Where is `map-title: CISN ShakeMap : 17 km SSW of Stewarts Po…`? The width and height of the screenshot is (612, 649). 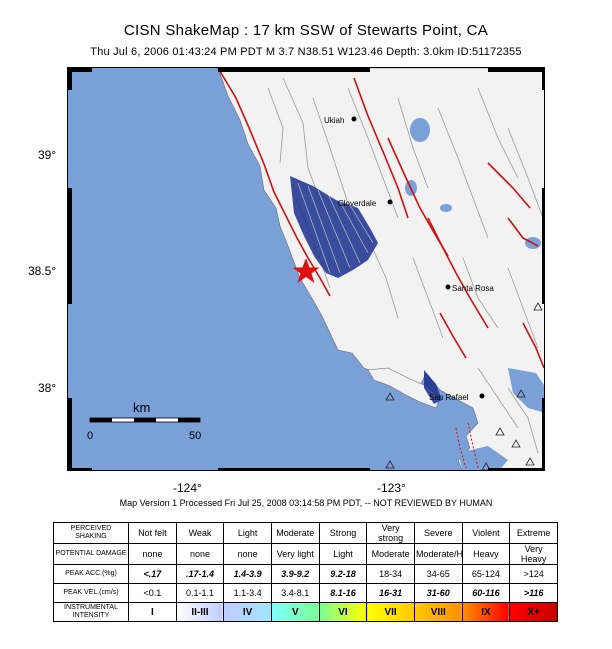
map-title: CISN ShakeMap : 17 km SSW of Stewarts Po… is located at coordinates (306, 30).